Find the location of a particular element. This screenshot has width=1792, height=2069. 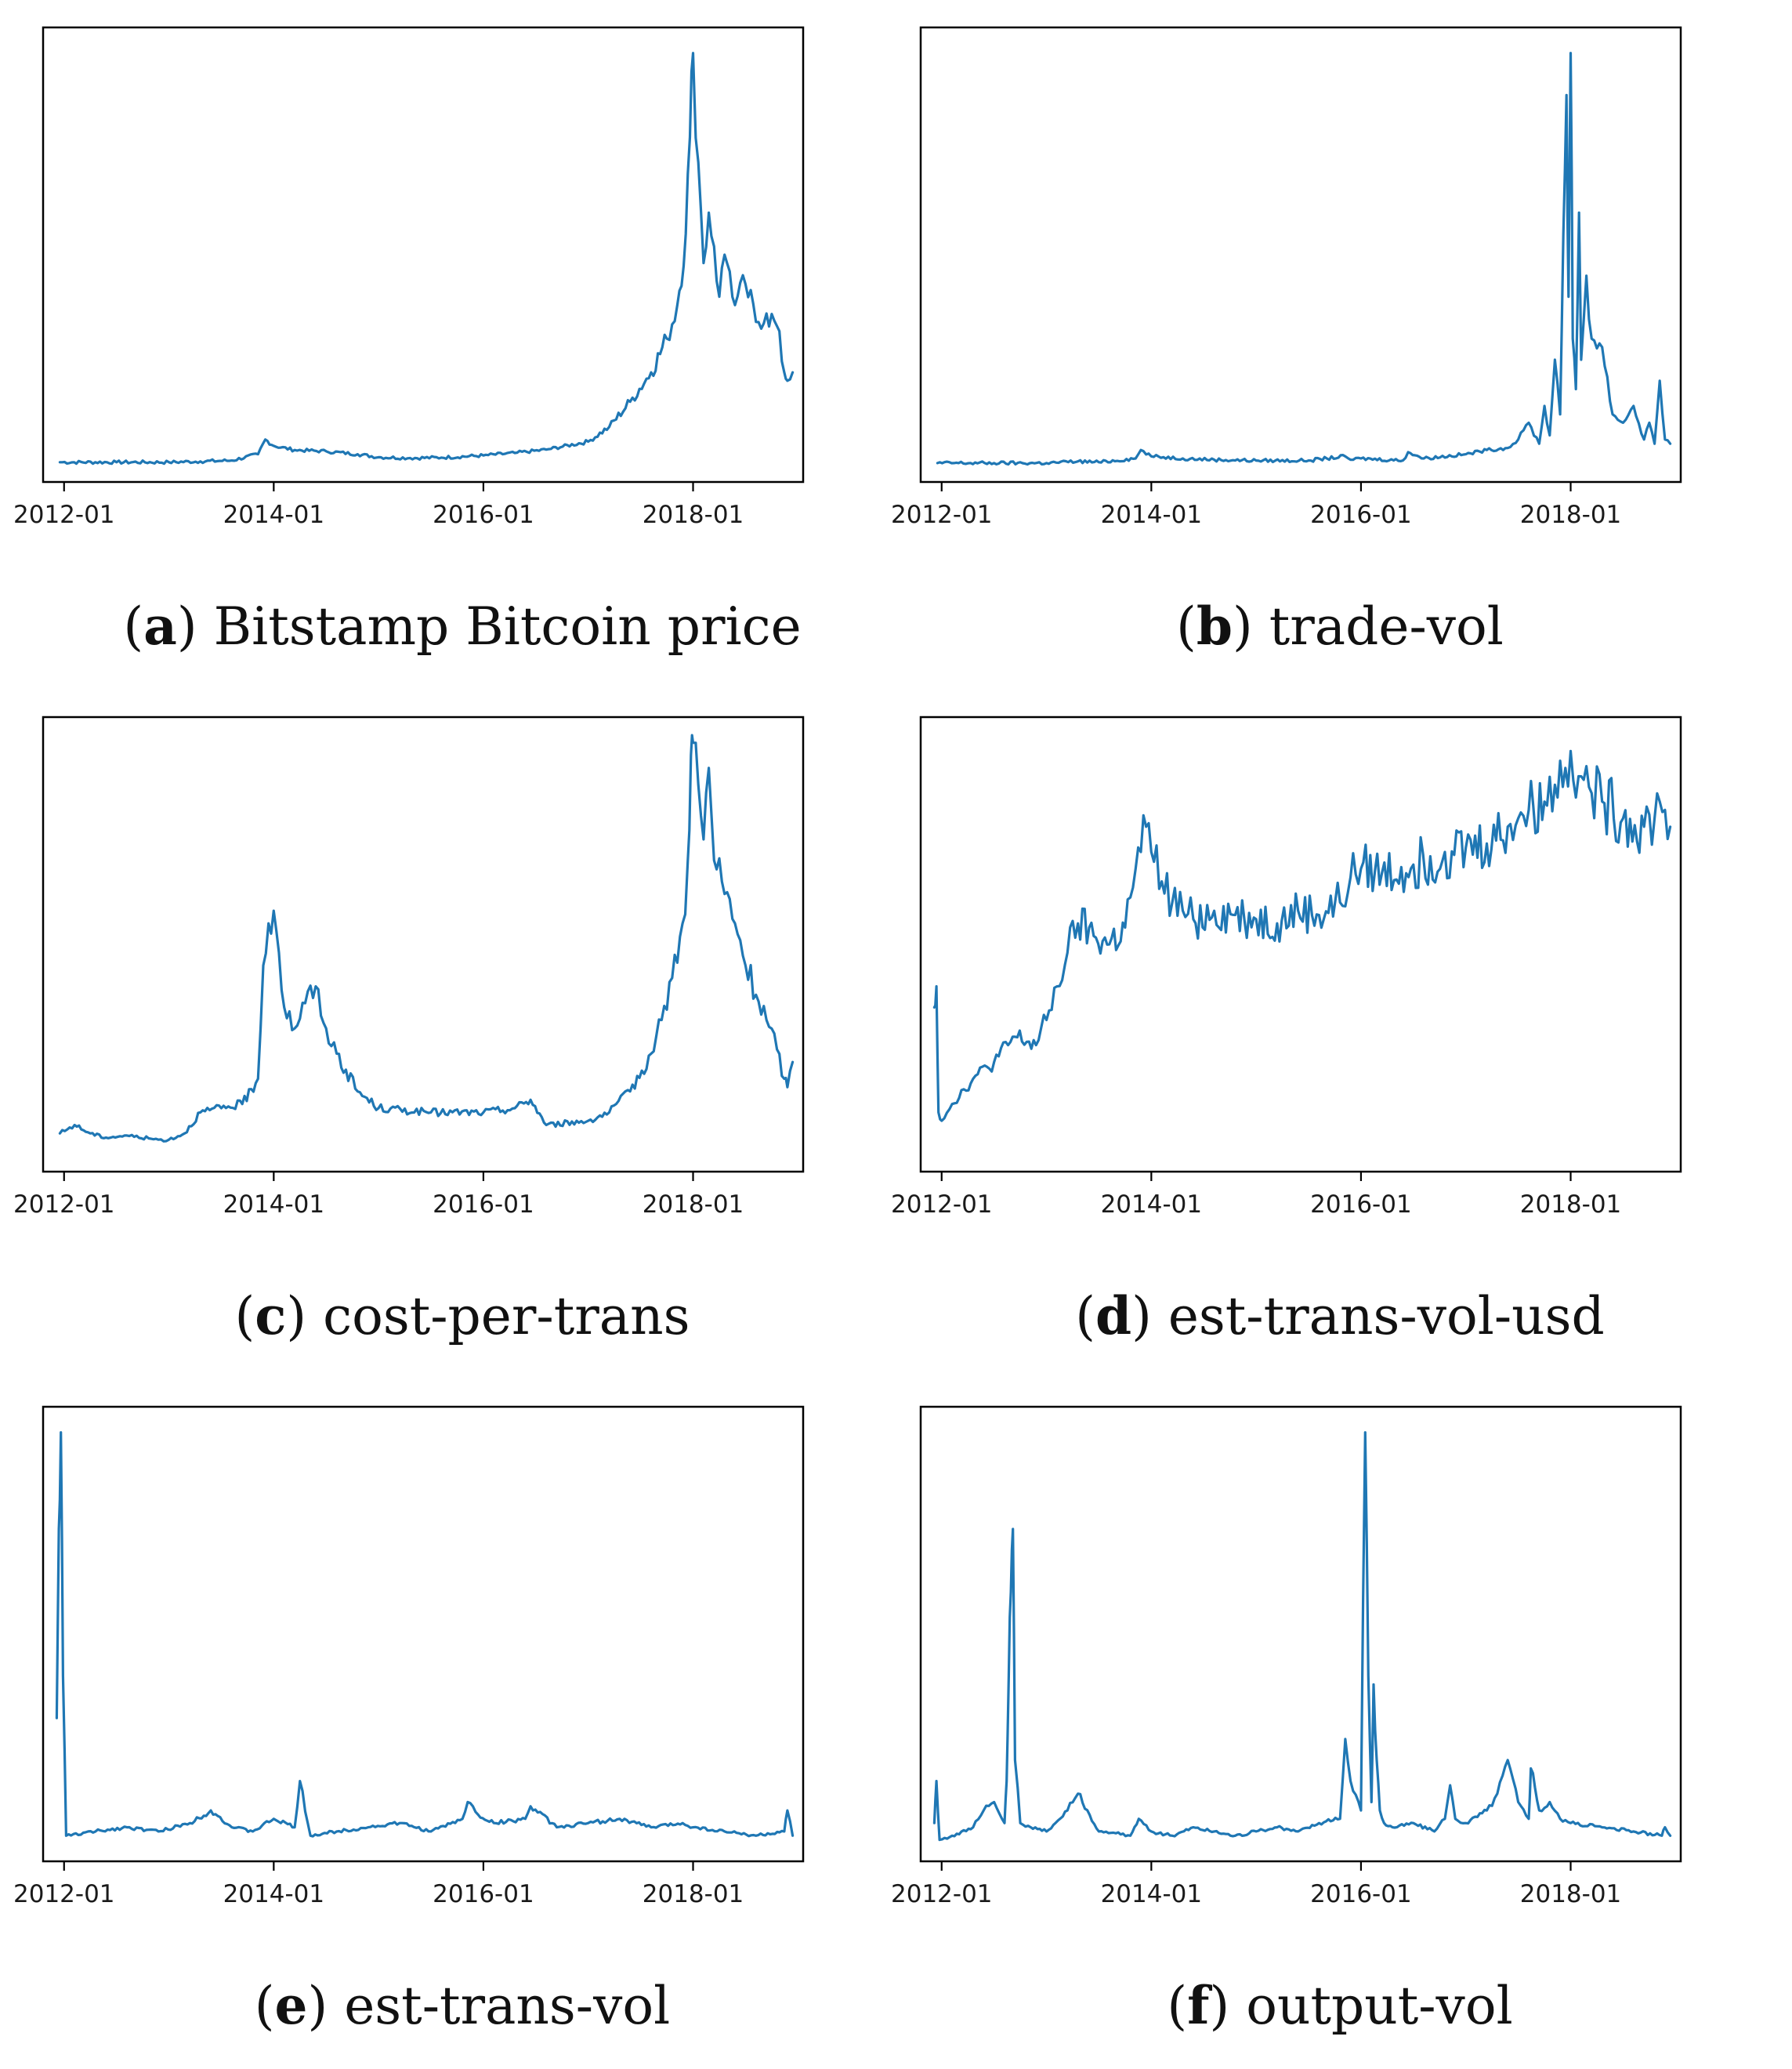

caption-title: trade-vol is located at coordinates (1386, 626).